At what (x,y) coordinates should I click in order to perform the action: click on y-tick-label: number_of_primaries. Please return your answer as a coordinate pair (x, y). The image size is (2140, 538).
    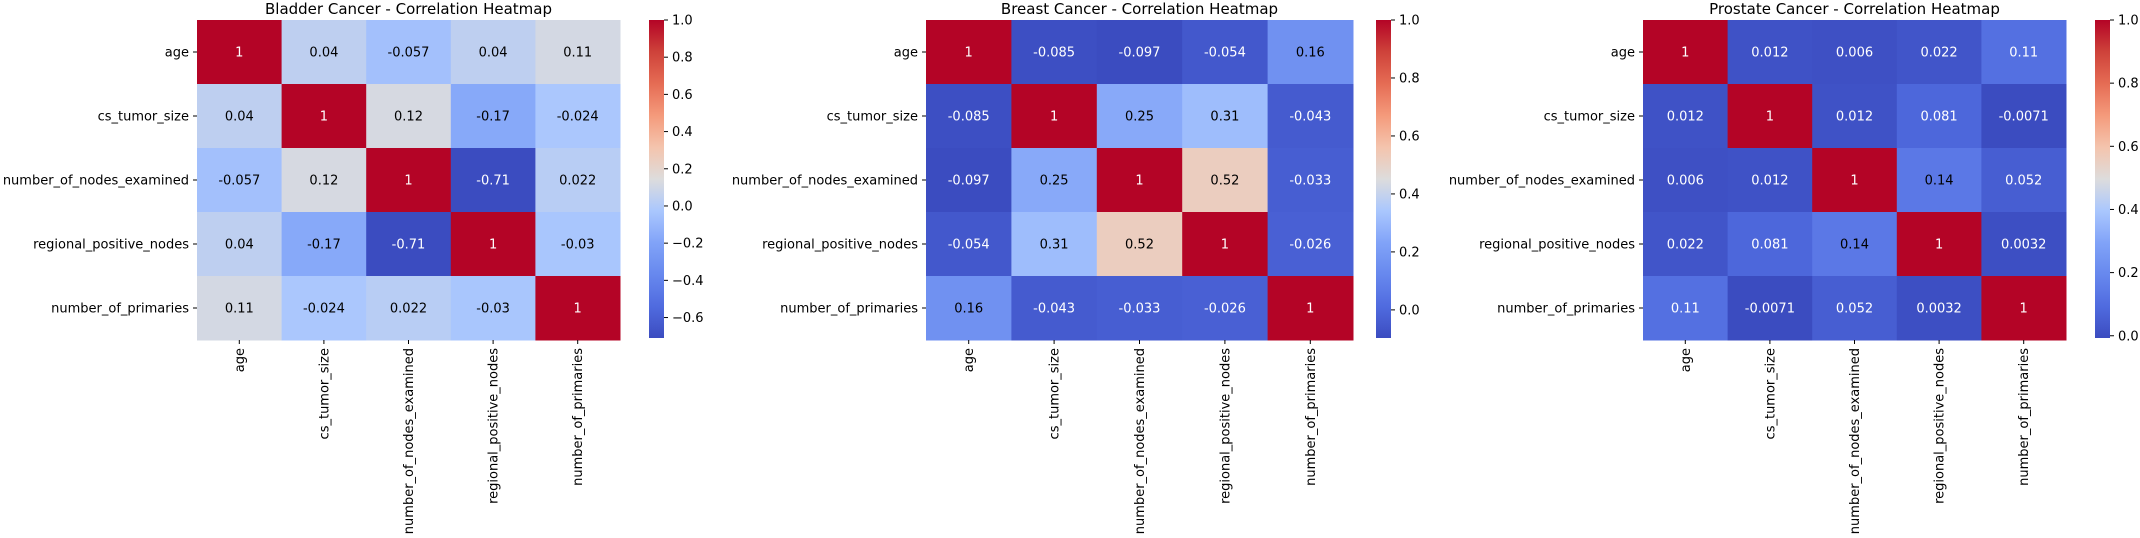
    Looking at the image, I should click on (120, 309).